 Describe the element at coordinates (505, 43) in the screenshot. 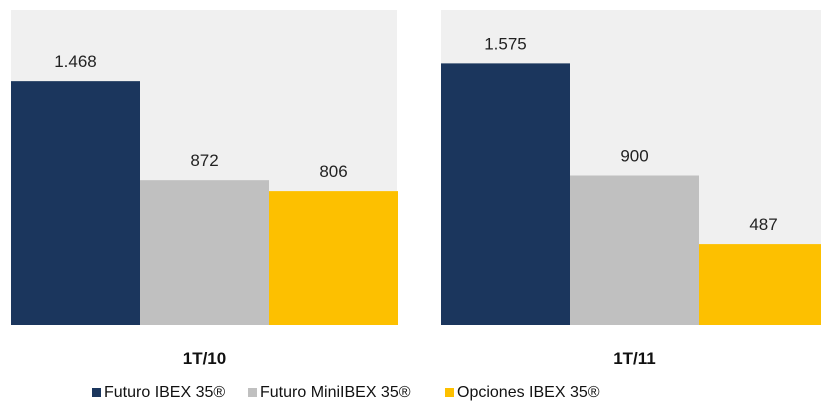

I see `data-label: 1.575` at that location.